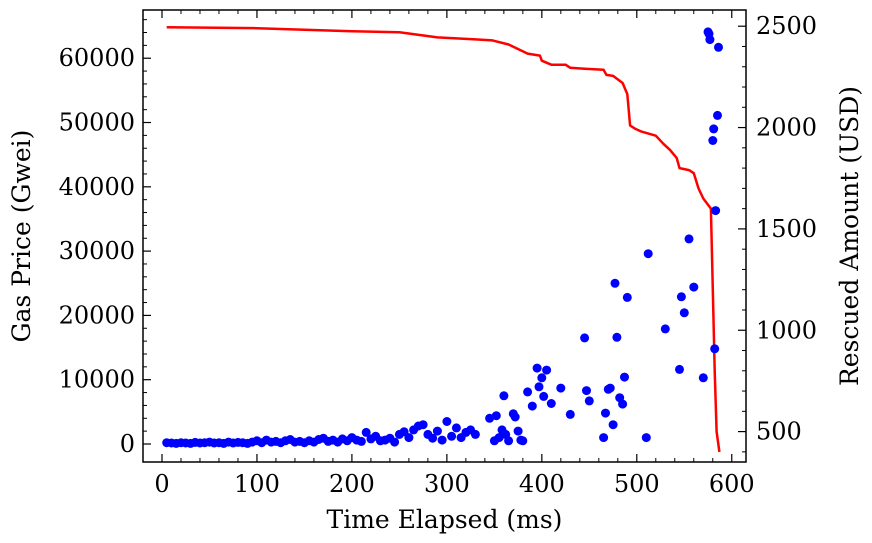 The width and height of the screenshot is (872, 543). I want to click on y-right-tick-label: 2500, so click(786, 26).